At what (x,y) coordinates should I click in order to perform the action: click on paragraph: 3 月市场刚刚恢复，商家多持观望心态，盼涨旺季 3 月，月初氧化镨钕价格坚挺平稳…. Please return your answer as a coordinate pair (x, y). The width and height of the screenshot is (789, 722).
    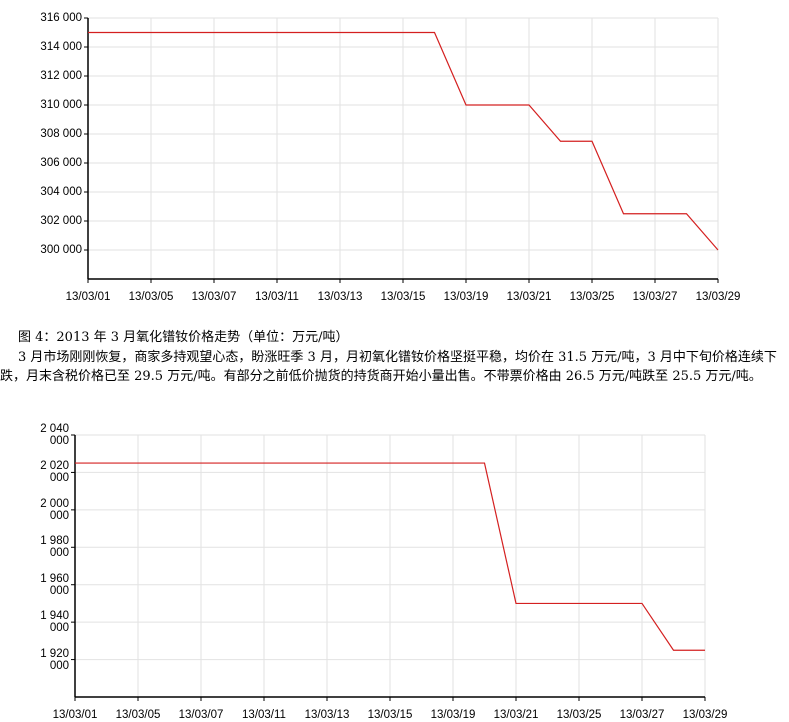
    Looking at the image, I should click on (388, 367).